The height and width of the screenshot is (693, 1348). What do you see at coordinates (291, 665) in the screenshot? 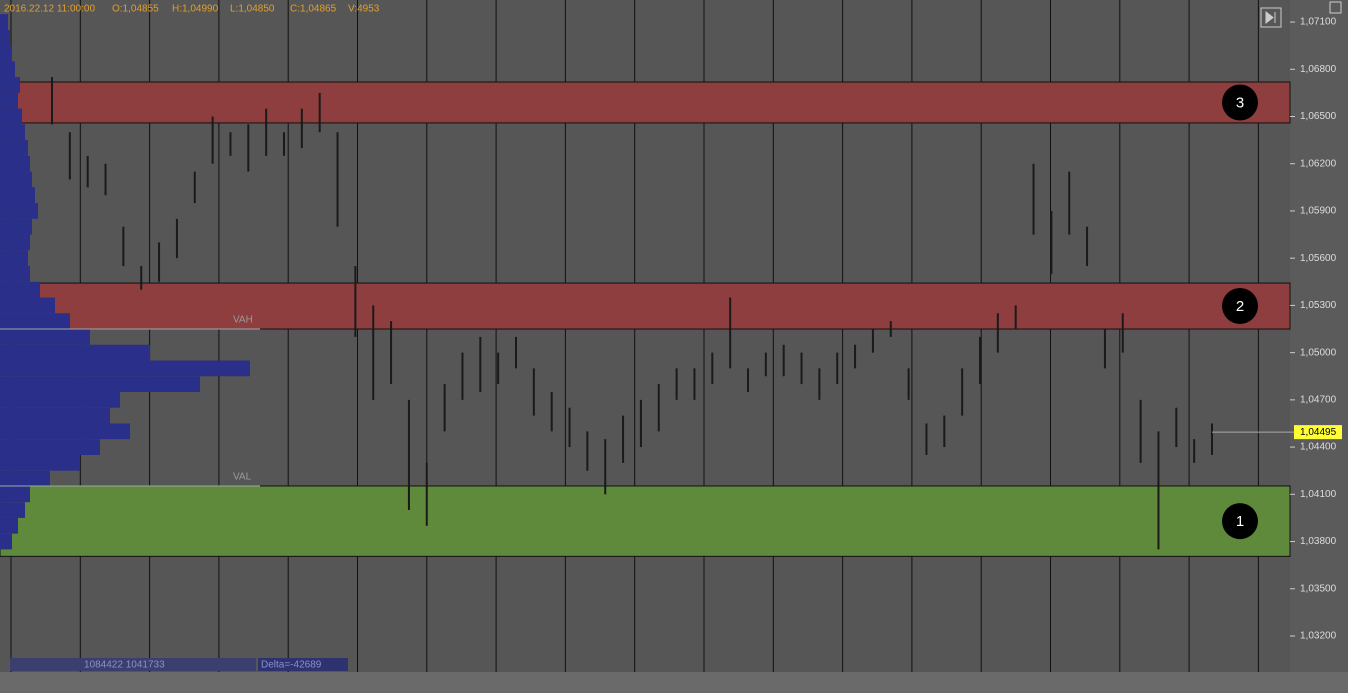
I see `footer-delta: Delta=-42689` at bounding box center [291, 665].